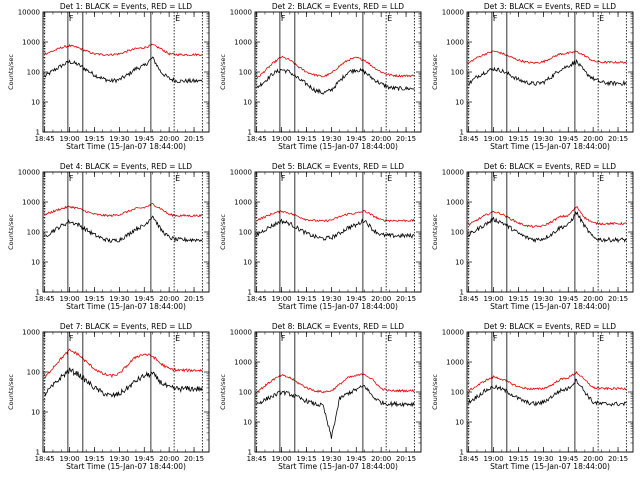 The width and height of the screenshot is (640, 480). I want to click on chart-title: Det 7: BLACK = Events, RED = LLD, so click(126, 326).